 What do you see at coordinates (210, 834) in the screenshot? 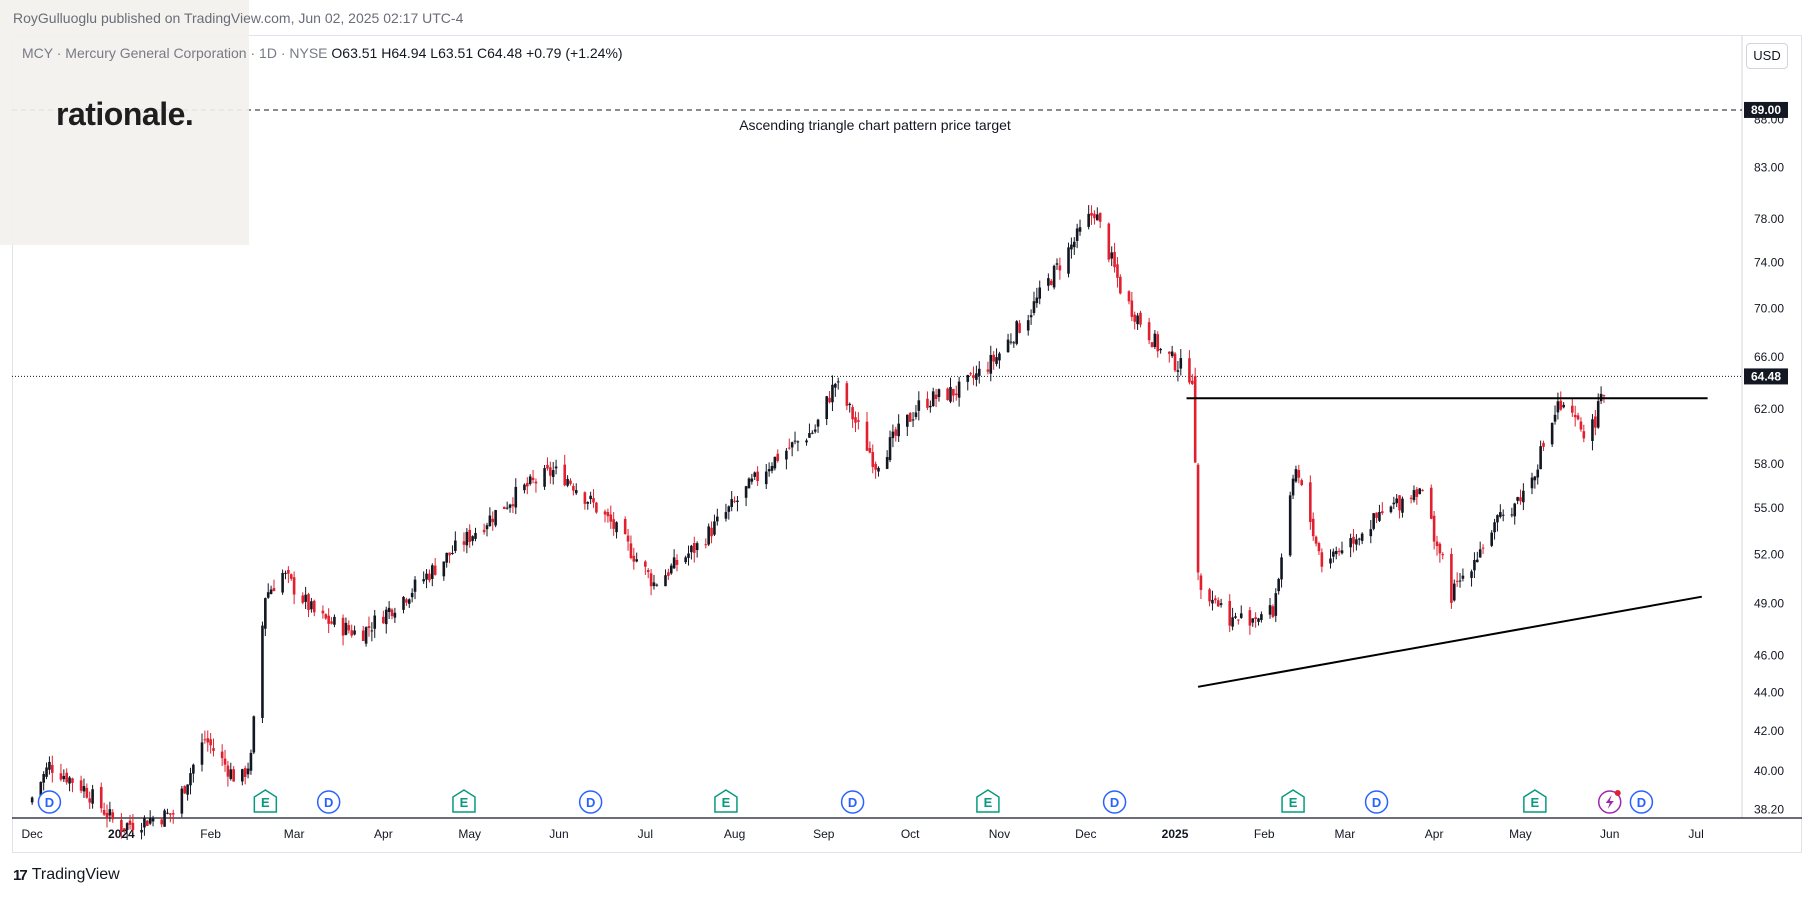
I see `time-tick-label: Feb` at bounding box center [210, 834].